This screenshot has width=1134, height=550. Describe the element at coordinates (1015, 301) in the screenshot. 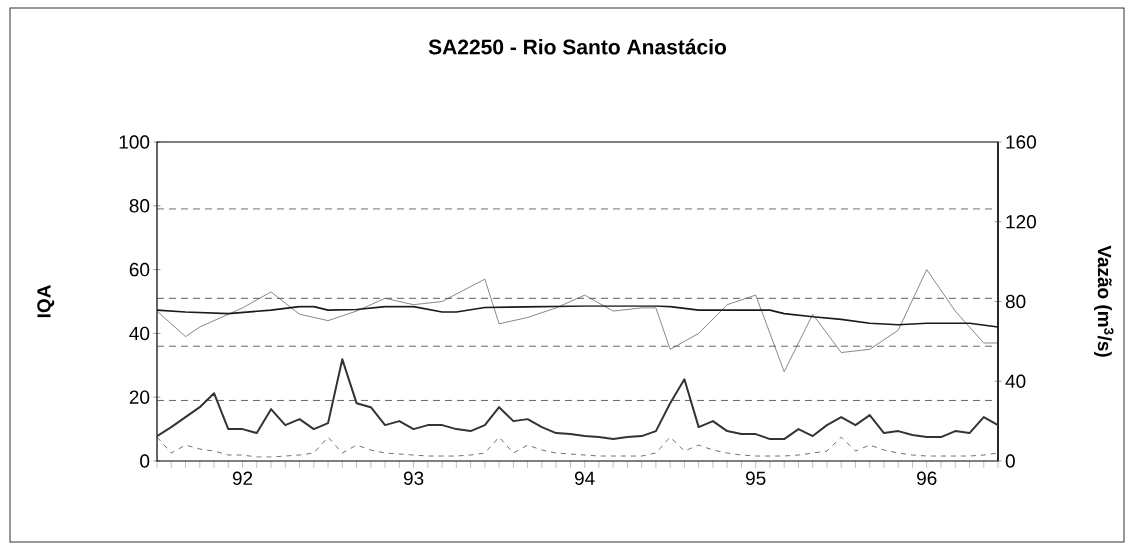

I see `y2-tick-label: 80` at that location.